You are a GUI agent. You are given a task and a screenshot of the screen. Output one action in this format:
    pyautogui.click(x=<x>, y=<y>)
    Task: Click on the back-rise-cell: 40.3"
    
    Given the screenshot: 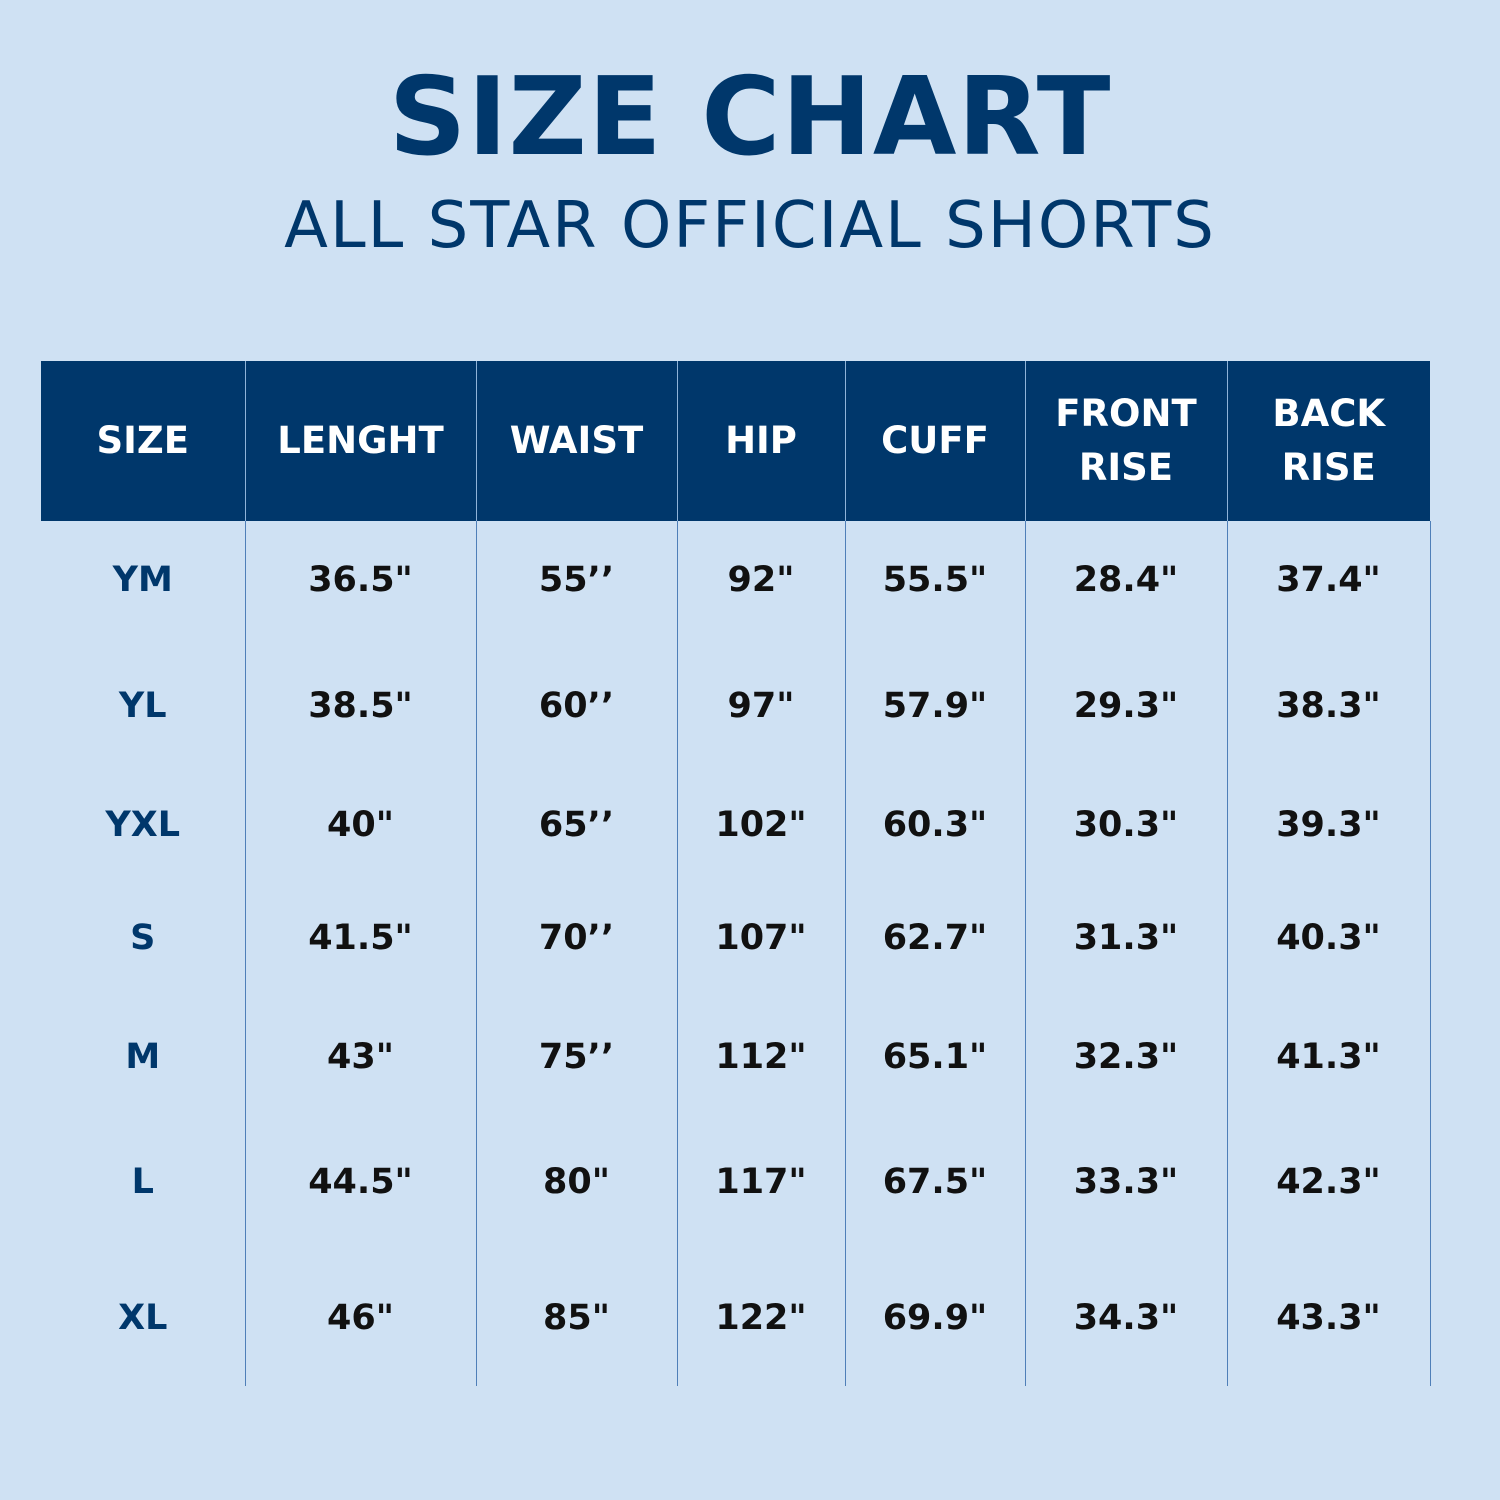 What is the action you would take?
    pyautogui.click(x=1328, y=938)
    